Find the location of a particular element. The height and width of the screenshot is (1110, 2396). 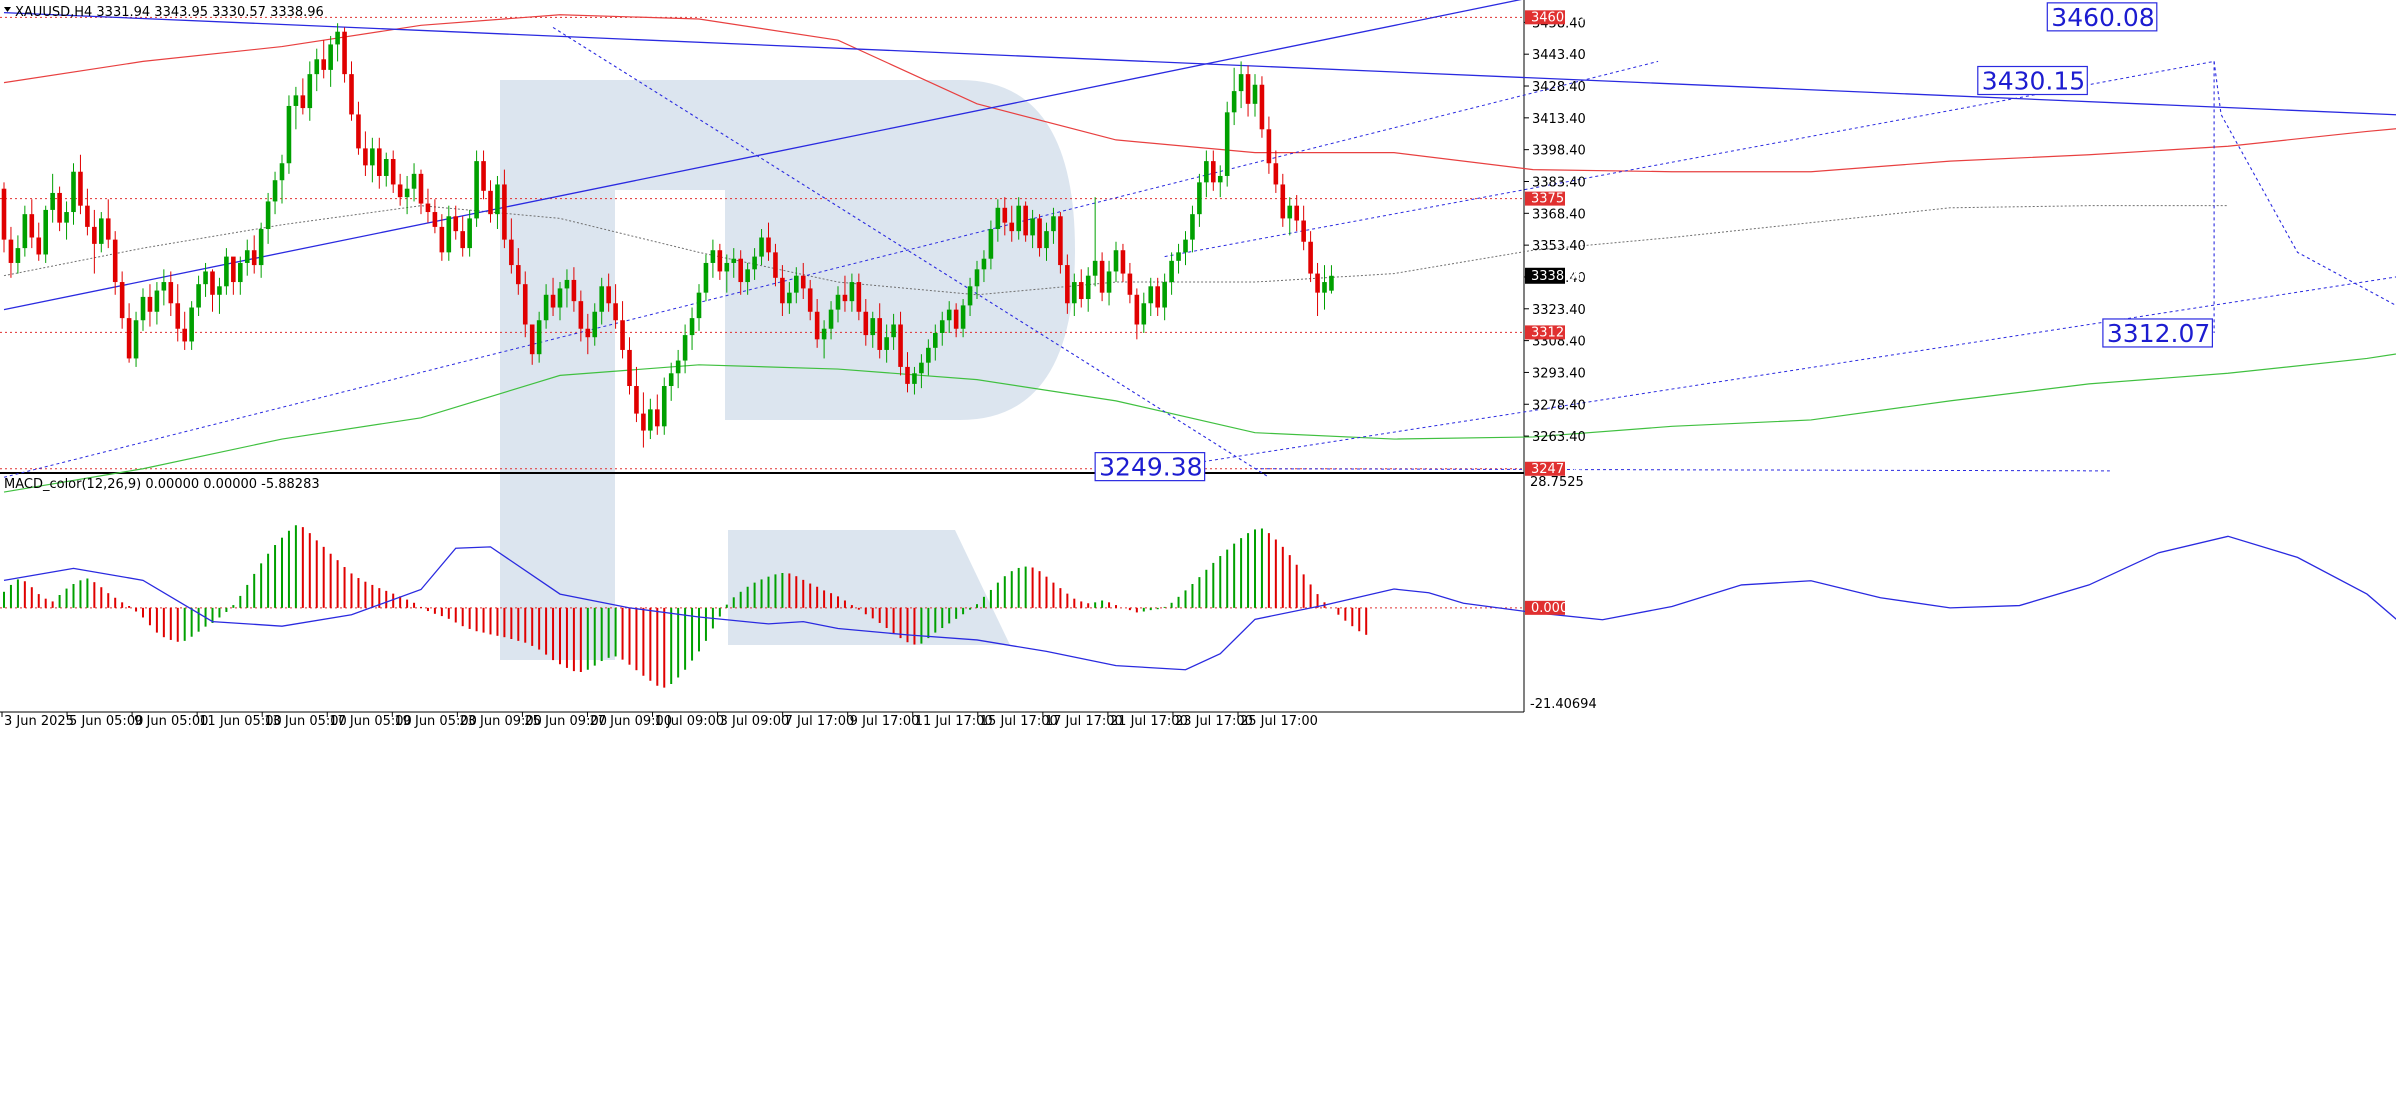

price-tick-label: 3368.40 is located at coordinates (1559, 214).